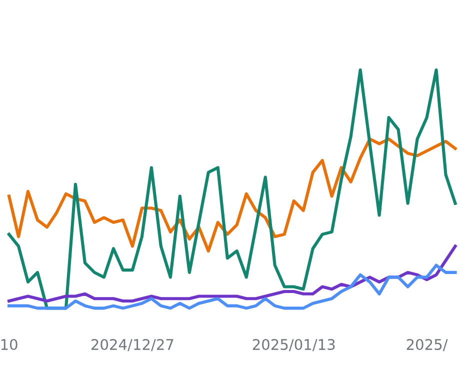 The image size is (460, 380). Describe the element at coordinates (293, 345) in the screenshot. I see `x-tick-label: 2025/01/13` at that location.